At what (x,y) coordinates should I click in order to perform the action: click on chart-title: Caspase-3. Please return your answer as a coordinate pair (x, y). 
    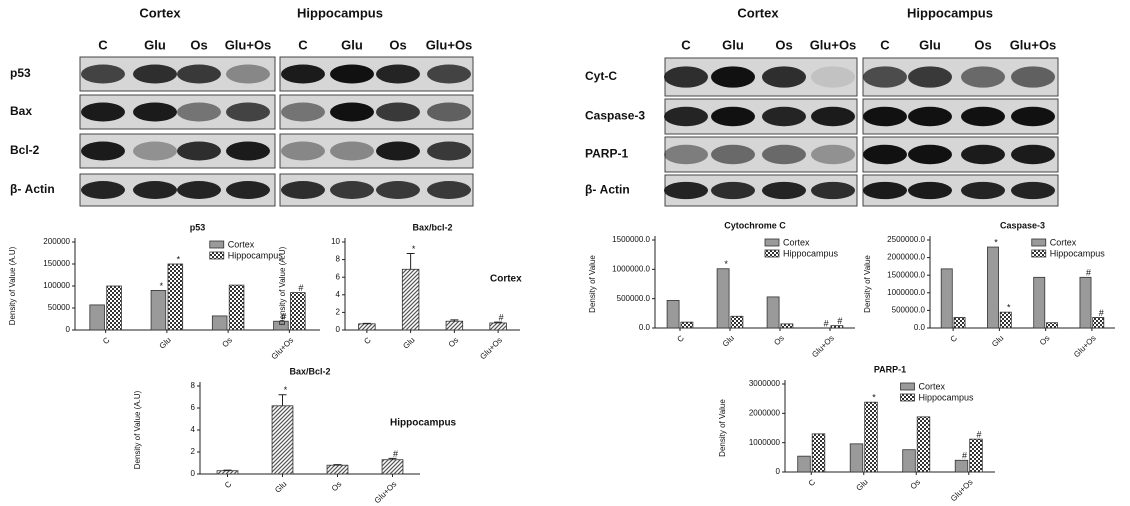
    Looking at the image, I should click on (1022, 225).